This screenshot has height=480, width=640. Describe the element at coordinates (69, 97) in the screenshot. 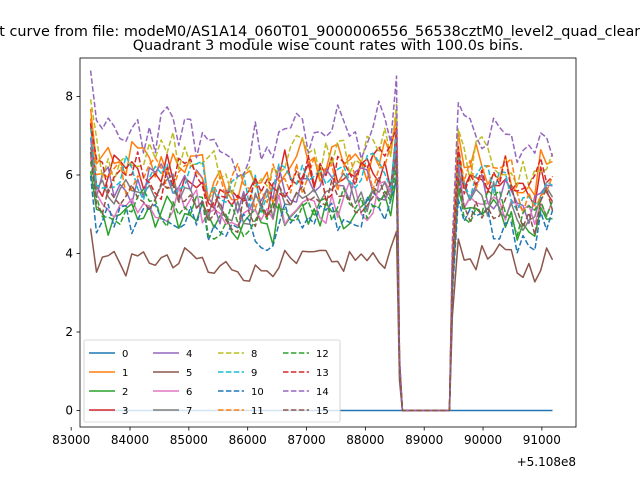

I see `y-tick-label: 8` at that location.